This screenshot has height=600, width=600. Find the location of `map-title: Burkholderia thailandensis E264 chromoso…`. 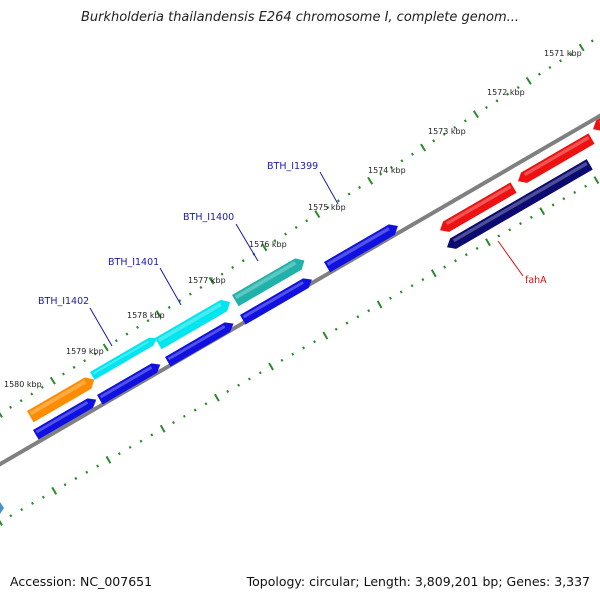

map-title: Burkholderia thailandensis E264 chromoso… is located at coordinates (300, 17).